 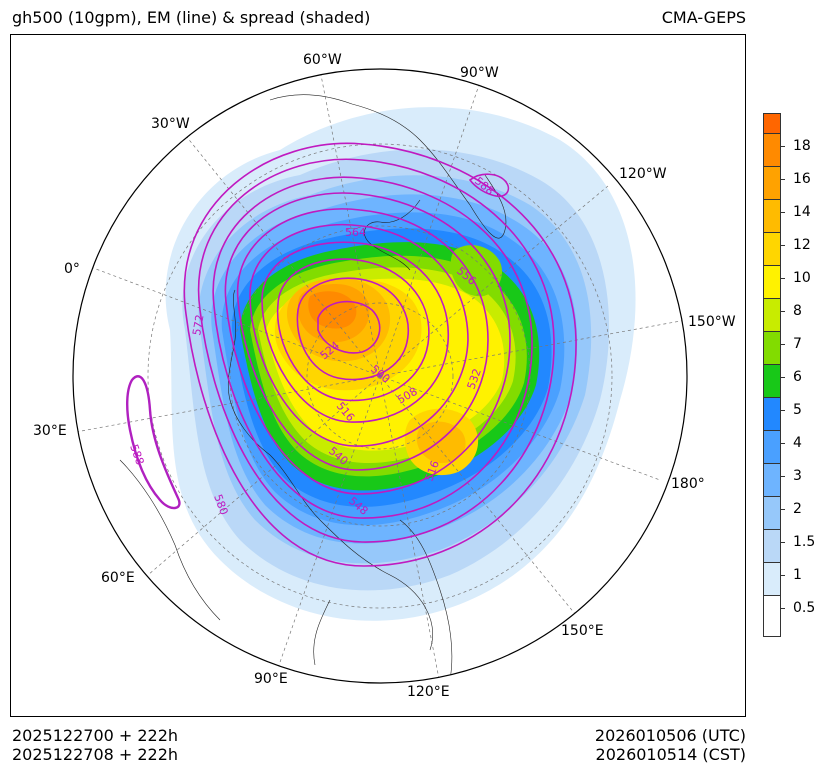 What do you see at coordinates (271, 679) in the screenshot?
I see `lon-label: 90°E` at bounding box center [271, 679].